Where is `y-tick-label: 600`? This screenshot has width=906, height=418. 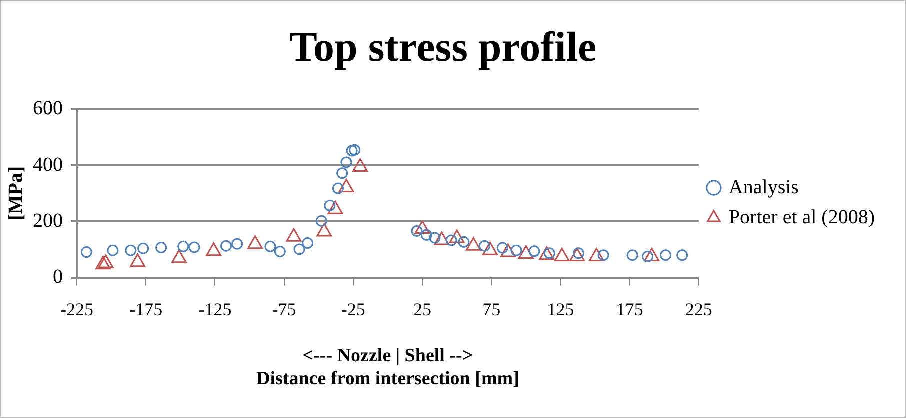 y-tick-label: 600 is located at coordinates (48, 109).